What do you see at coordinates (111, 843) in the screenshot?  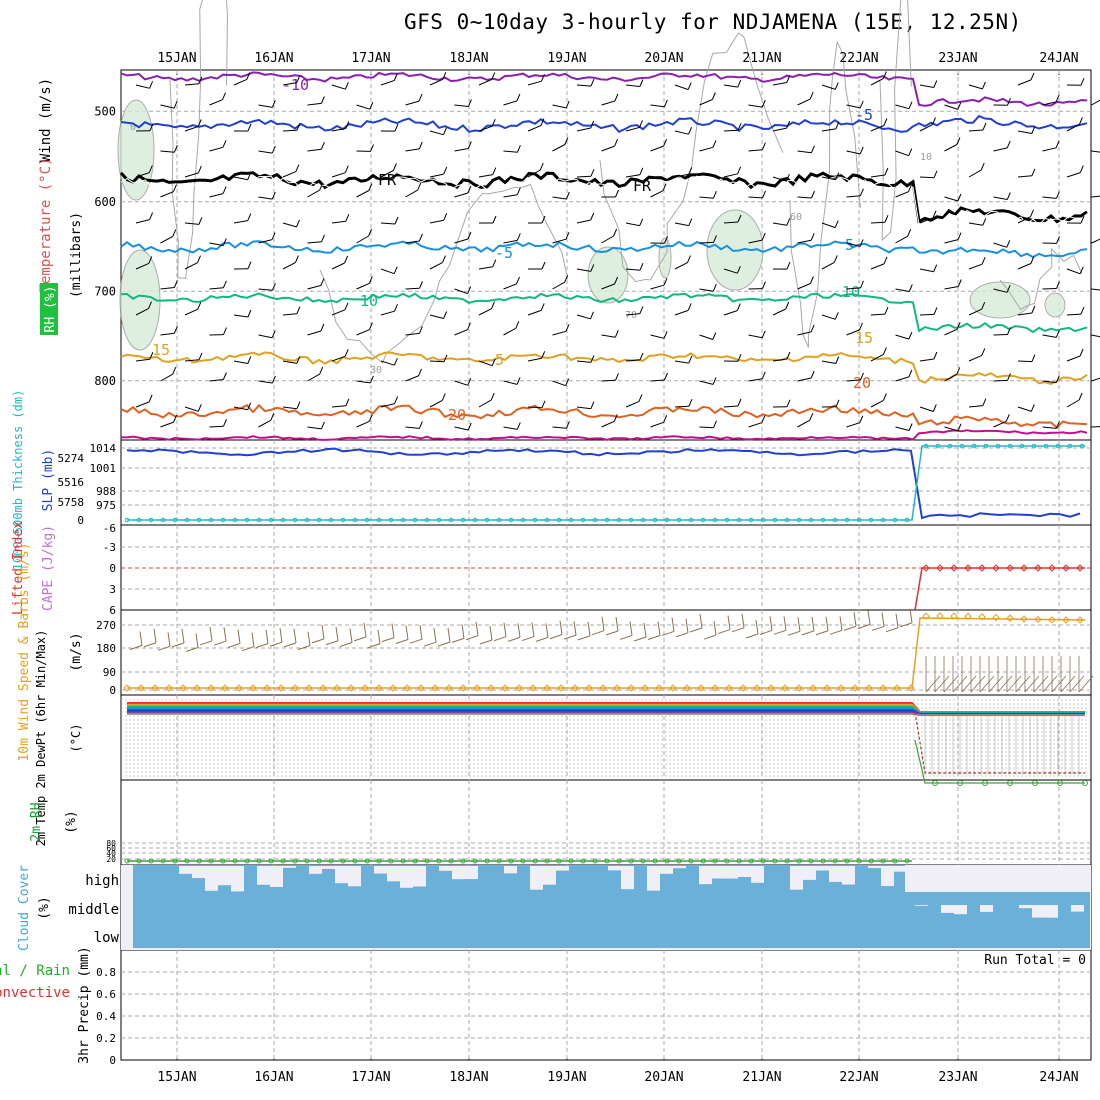 I see `rh2m-tick-label: 80` at bounding box center [111, 843].